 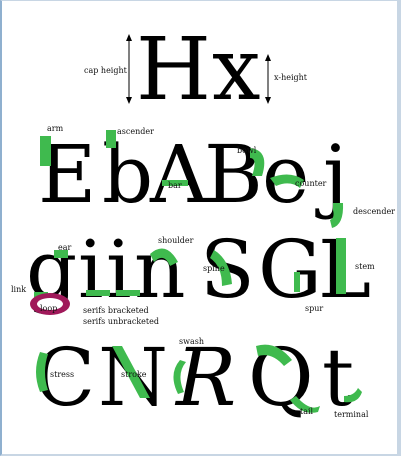 I want to click on highlight-terminal, so click(x=353, y=395).